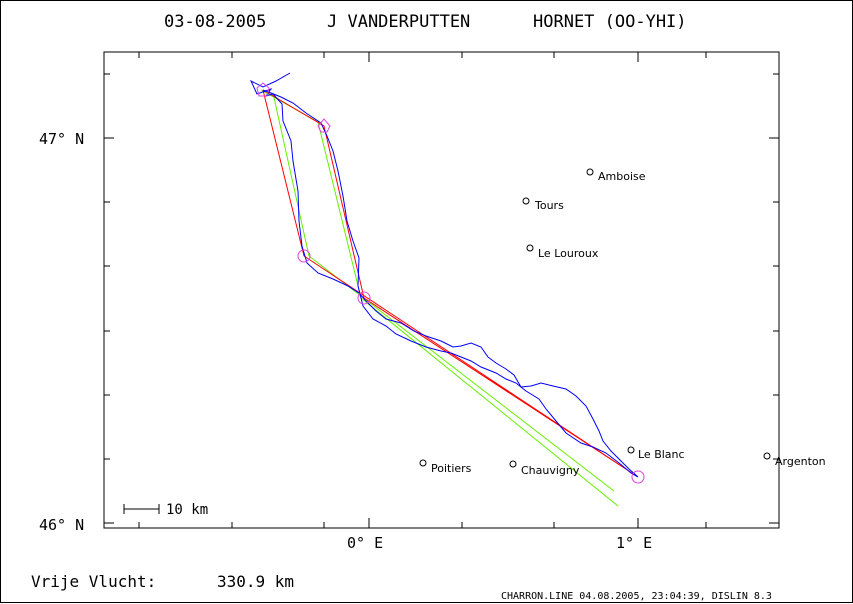 This screenshot has width=853, height=604. What do you see at coordinates (324, 125) in the screenshot?
I see `turnpoint-2-marker` at bounding box center [324, 125].